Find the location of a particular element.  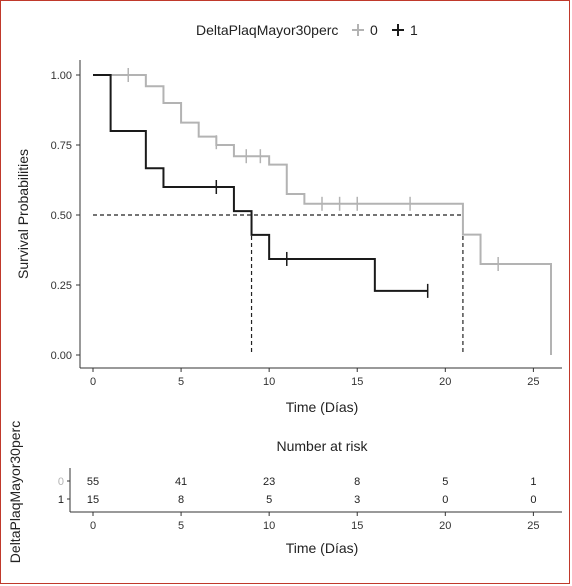

y-tick-label: 0.25 is located at coordinates (61, 286).